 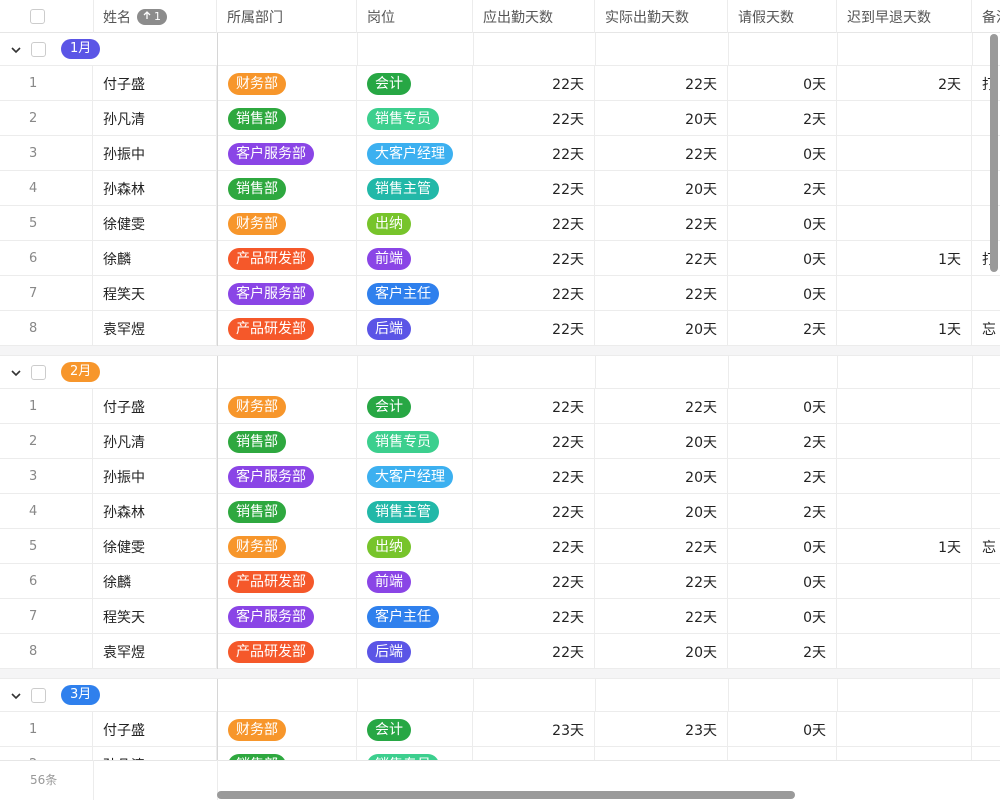 I want to click on column-header: 岗位, so click(x=415, y=16).